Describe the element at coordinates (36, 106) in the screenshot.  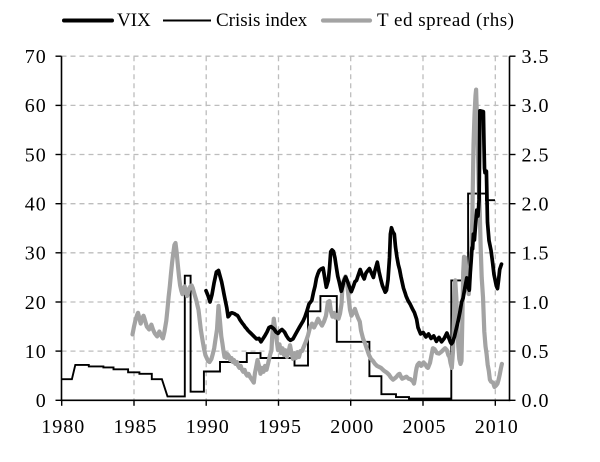
I see `svg-text: 60` at that location.